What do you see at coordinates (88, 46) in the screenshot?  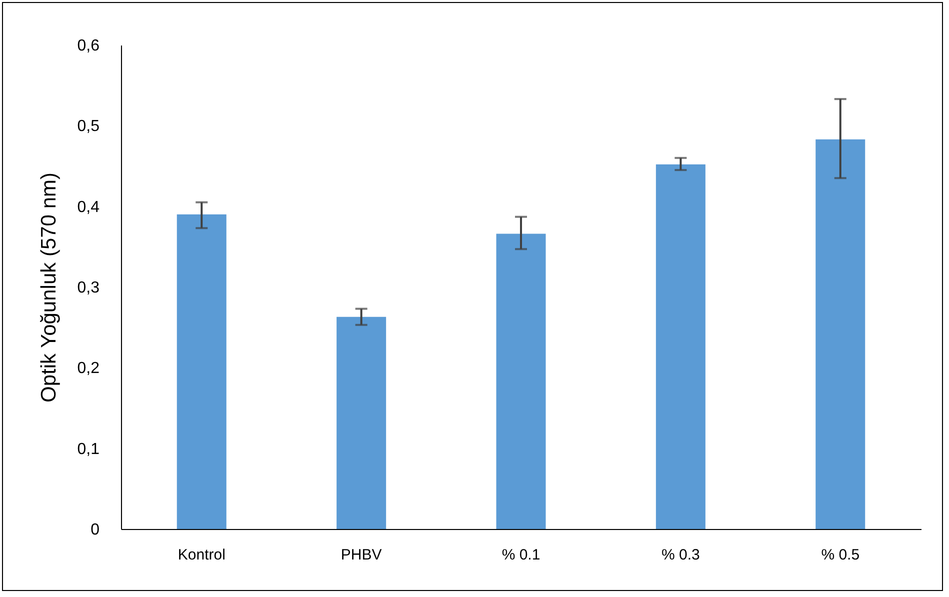 I see `y-tick-label: 0,6` at bounding box center [88, 46].